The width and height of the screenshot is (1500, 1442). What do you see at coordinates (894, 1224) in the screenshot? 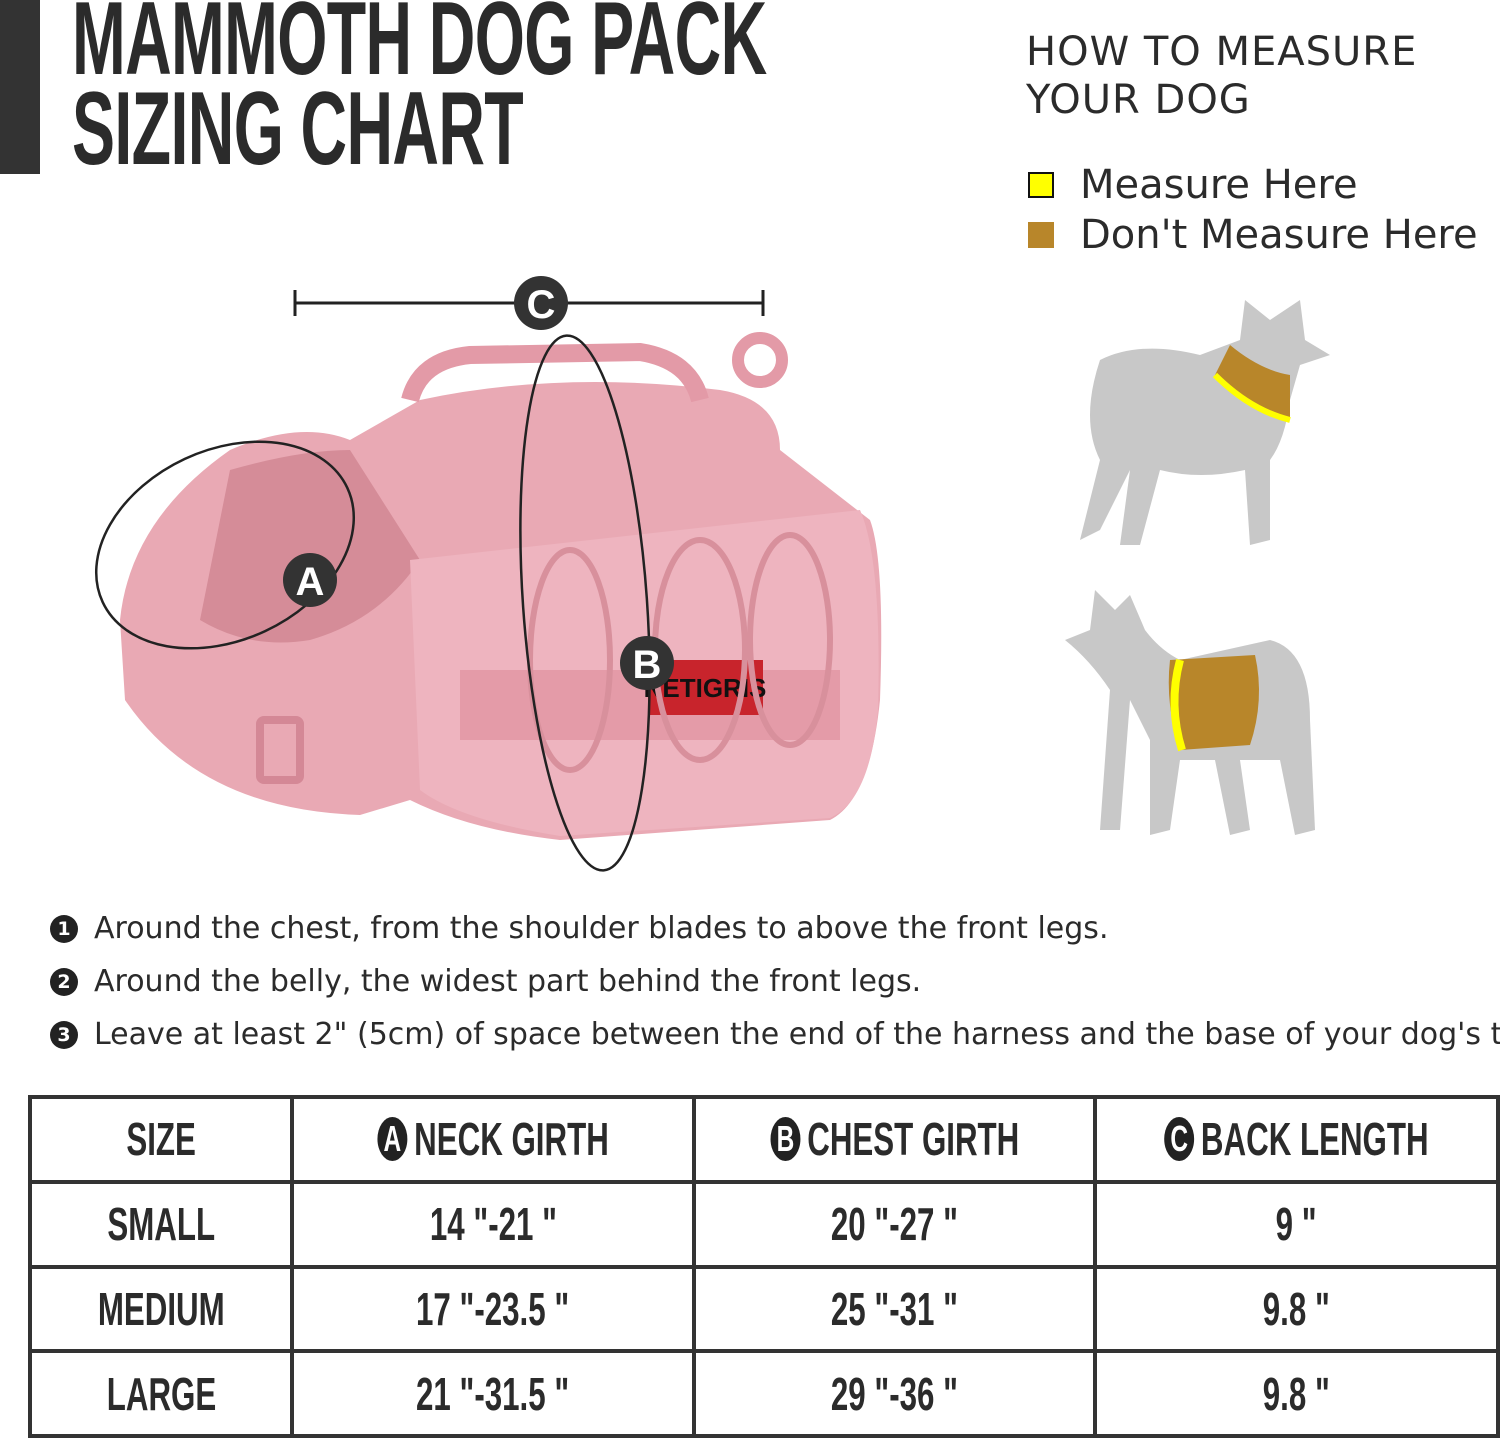
I see `cell-chest: 20 "-27 "` at bounding box center [894, 1224].